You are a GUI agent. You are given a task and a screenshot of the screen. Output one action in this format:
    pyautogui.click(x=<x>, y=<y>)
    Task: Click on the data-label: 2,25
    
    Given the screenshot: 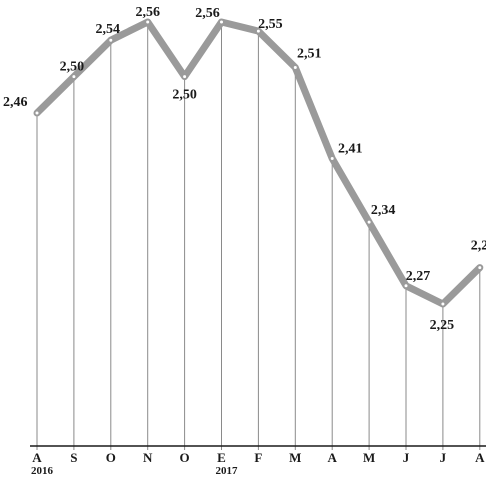 What is the action you would take?
    pyautogui.click(x=442, y=325)
    